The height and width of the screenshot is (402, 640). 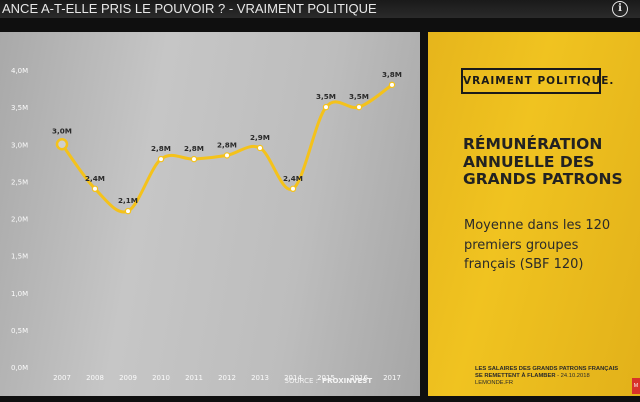 What do you see at coordinates (620, 9) in the screenshot?
I see `info-icon: i` at bounding box center [620, 9].